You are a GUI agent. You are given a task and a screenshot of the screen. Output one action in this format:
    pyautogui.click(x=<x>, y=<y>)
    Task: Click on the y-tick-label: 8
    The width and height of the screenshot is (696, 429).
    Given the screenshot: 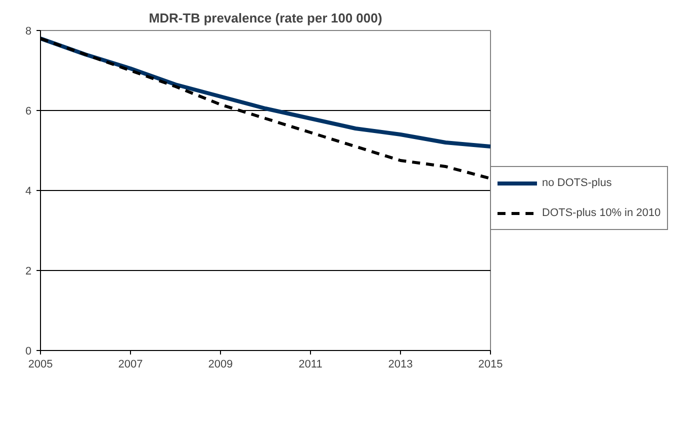 What is the action you would take?
    pyautogui.click(x=28, y=32)
    